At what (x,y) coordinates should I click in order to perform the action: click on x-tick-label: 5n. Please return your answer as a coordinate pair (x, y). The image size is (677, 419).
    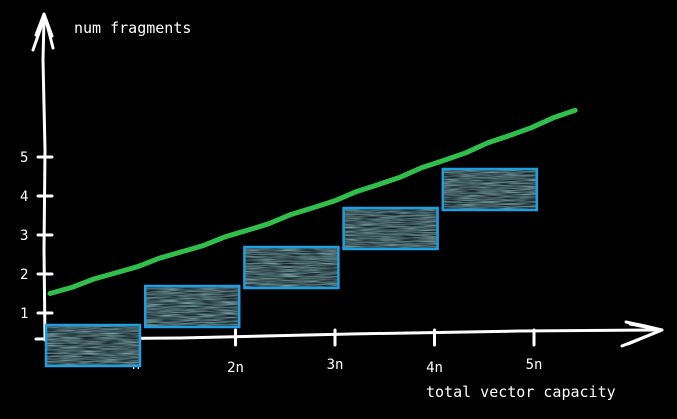
    Looking at the image, I should click on (534, 365).